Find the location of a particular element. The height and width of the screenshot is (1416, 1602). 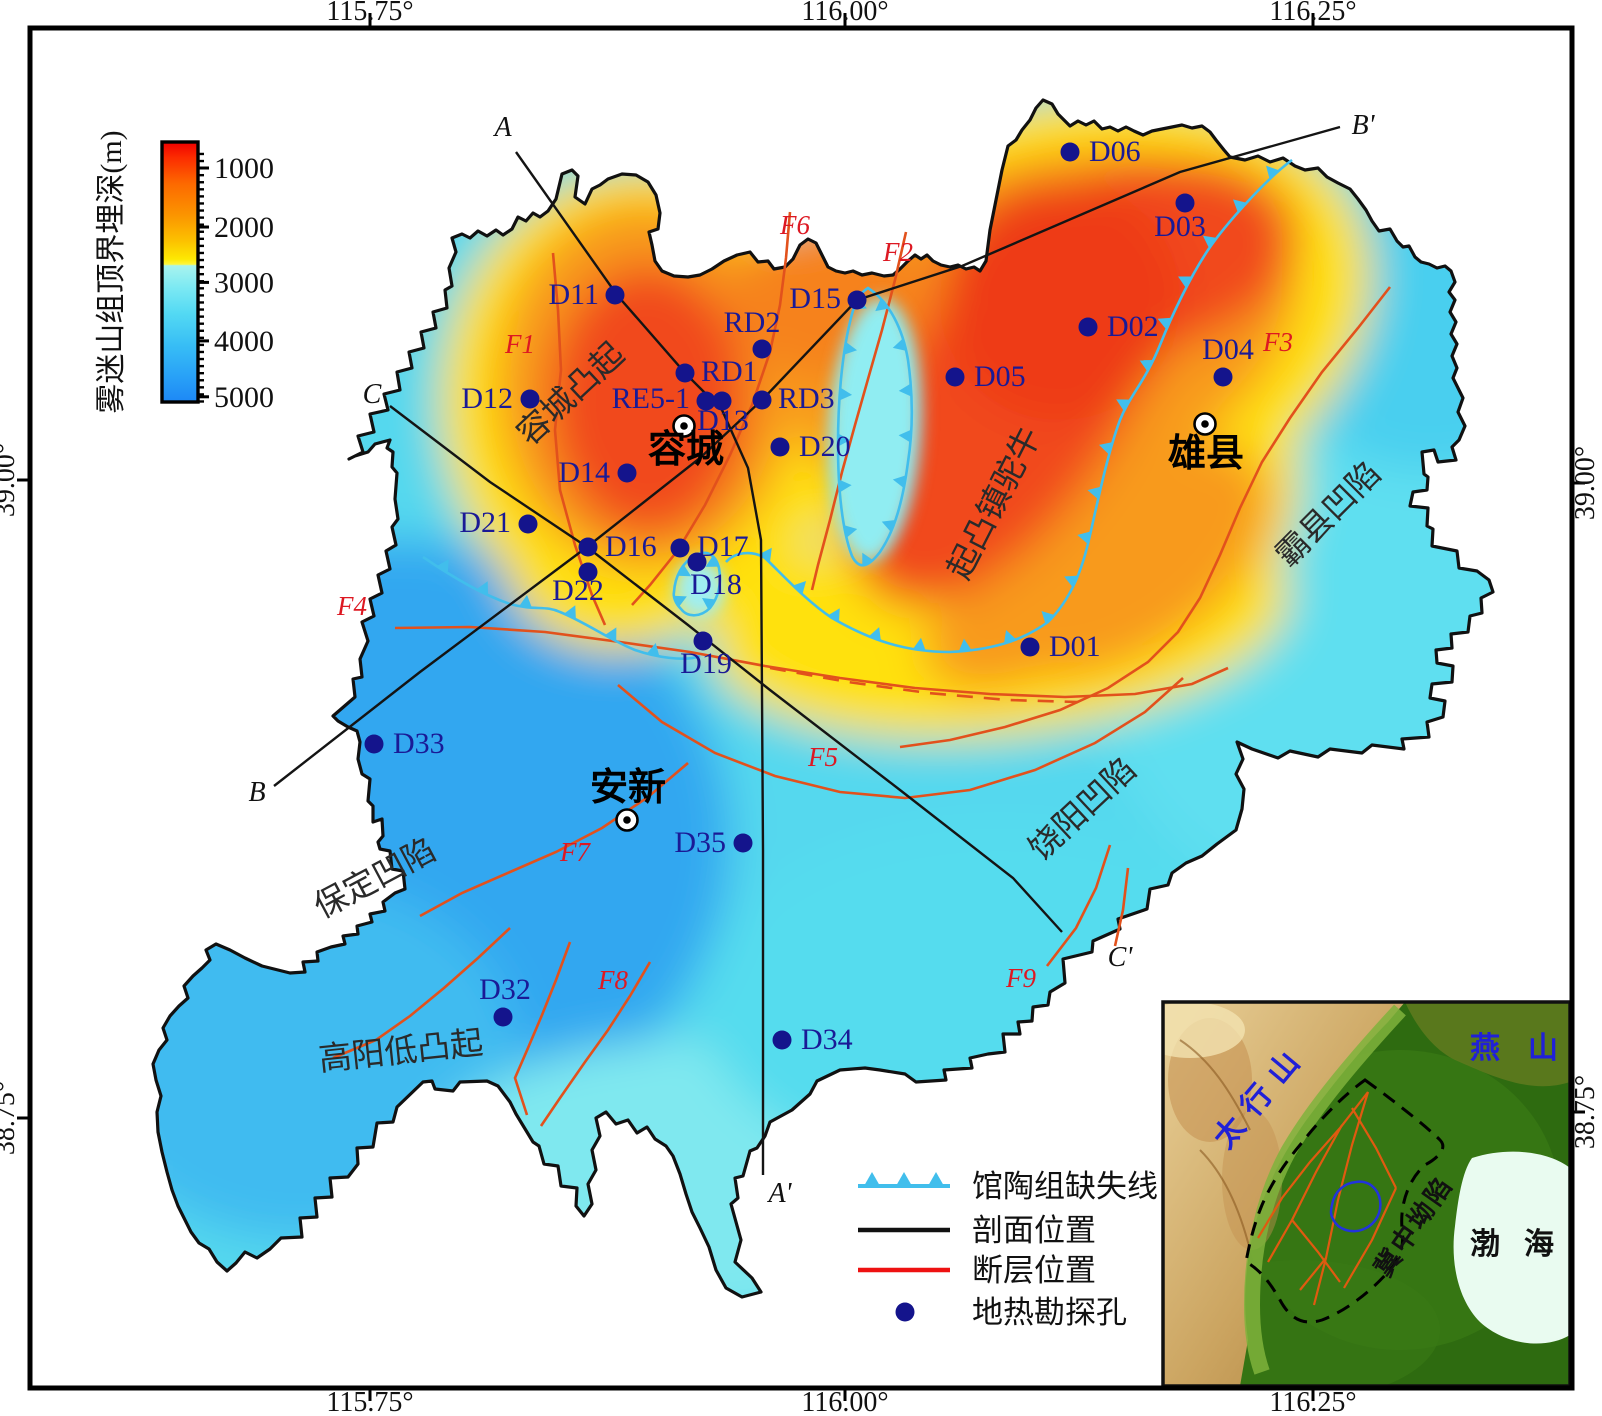

section-label-C: C is located at coordinates (372, 394).